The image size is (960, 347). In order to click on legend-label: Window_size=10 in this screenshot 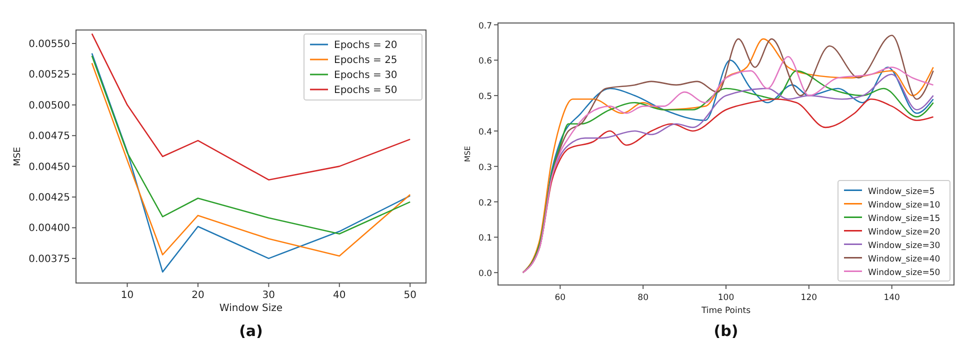, I will do `click(904, 205)`.